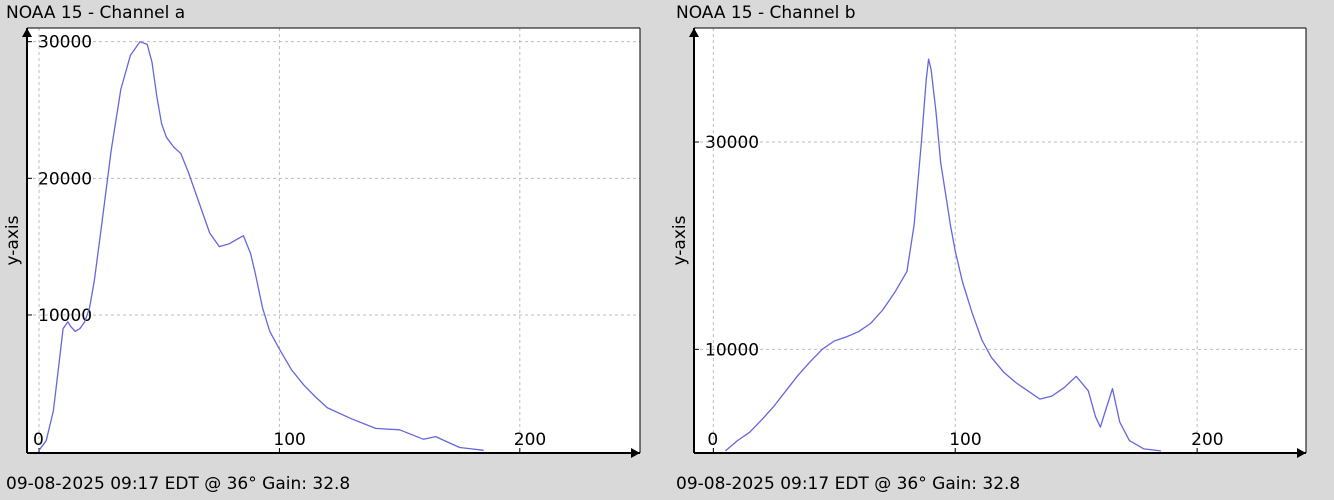 The width and height of the screenshot is (1334, 500). I want to click on chart-title: NOAA 15 - Channel b, so click(766, 13).